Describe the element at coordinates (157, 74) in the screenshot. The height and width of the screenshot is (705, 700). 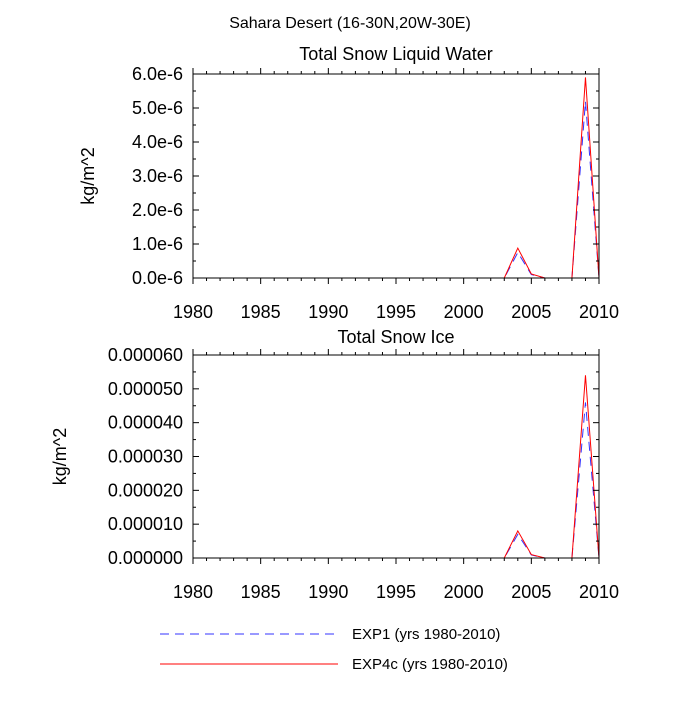
I see `y-tick-label: 6.0e-6` at that location.